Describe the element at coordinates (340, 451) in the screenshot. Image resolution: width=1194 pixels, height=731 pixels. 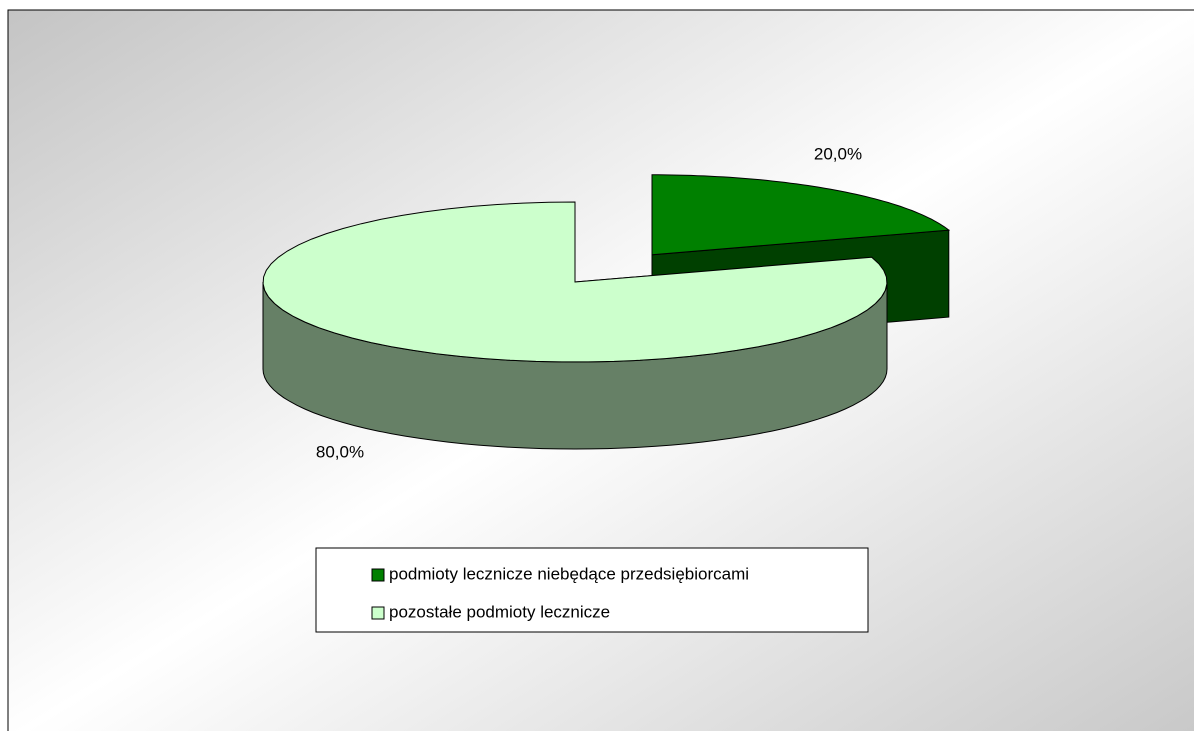
I see `data-label: 80,0%` at that location.